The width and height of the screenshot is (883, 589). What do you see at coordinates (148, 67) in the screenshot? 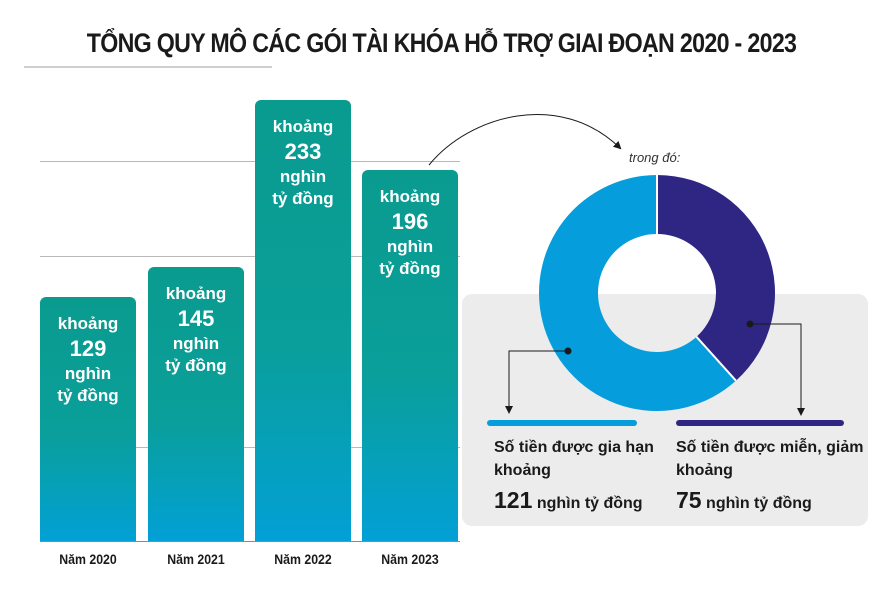
I see `title-underline` at bounding box center [148, 67].